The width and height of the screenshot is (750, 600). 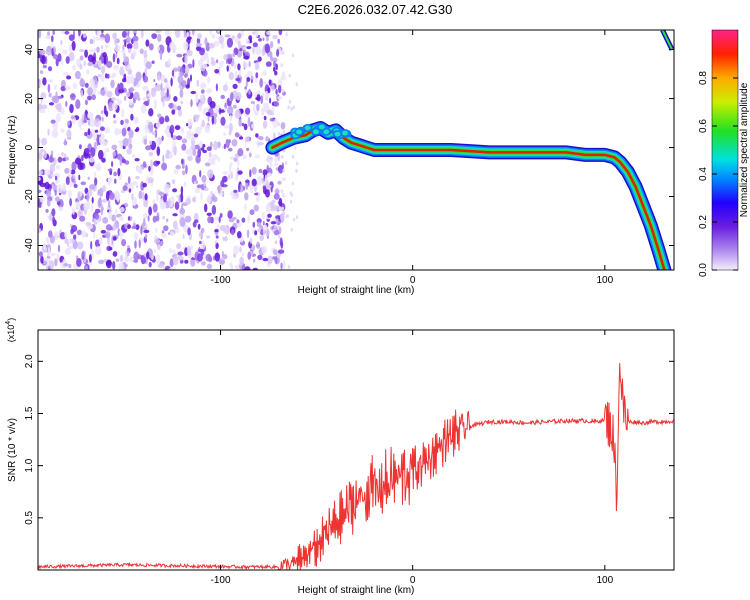 I want to click on y-tick-label: -20, so click(x=29, y=196).